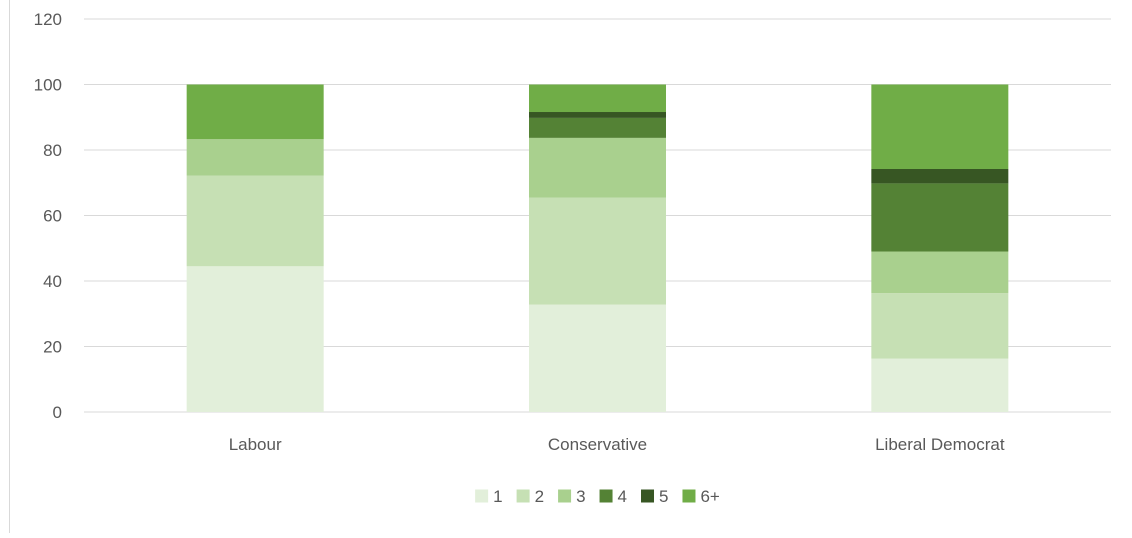 The width and height of the screenshot is (1132, 538). I want to click on legend: 1 2 3 4 5 6+, so click(597, 496).